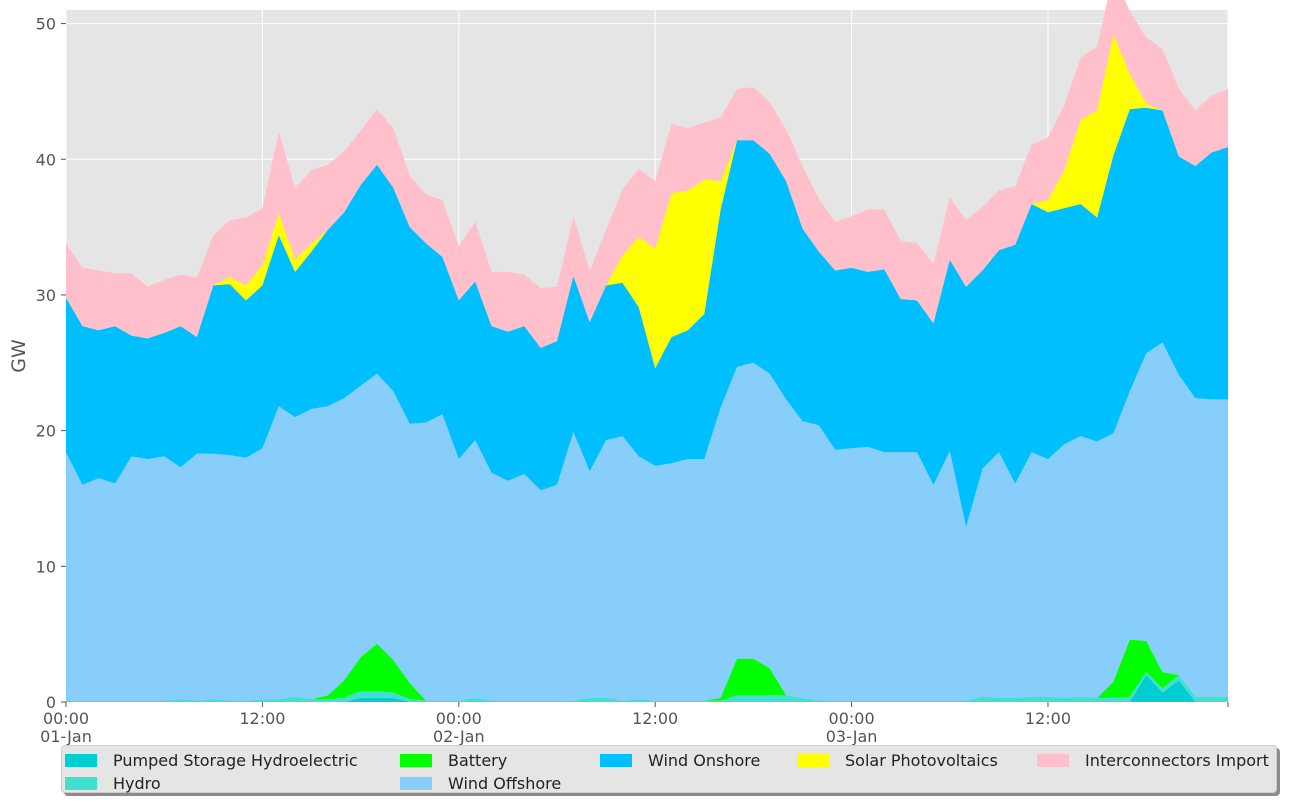  I want to click on legend-label: Wind Onshore, so click(704, 760).